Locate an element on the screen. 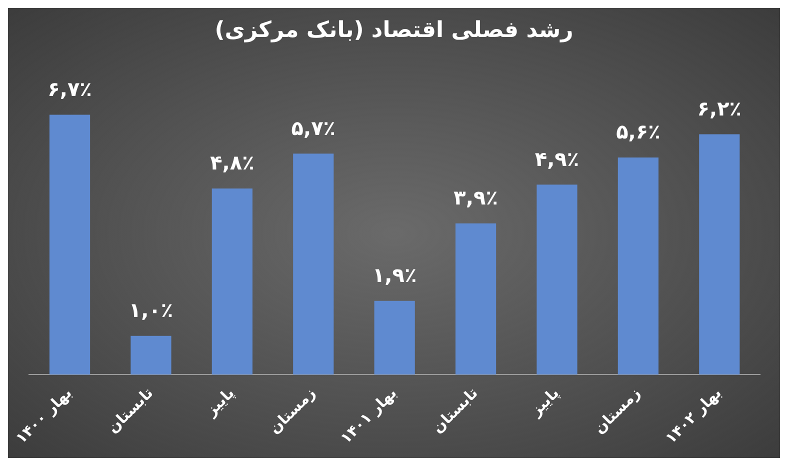 The height and width of the screenshot is (466, 788). data-label: ۱,۰٪ is located at coordinates (151, 310).